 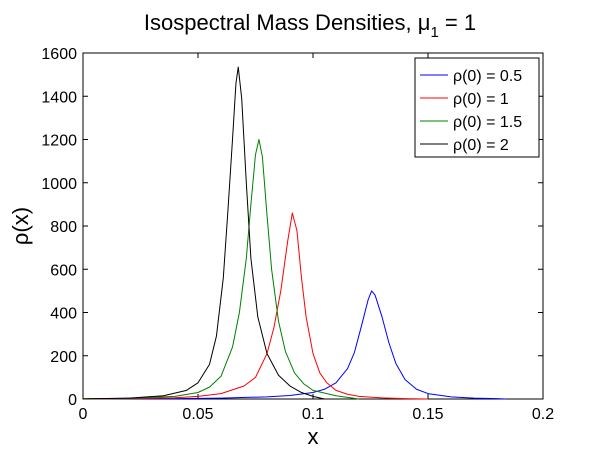 What do you see at coordinates (487, 76) in the screenshot?
I see `legend-label-1: ρ(0) = 0.5` at bounding box center [487, 76].